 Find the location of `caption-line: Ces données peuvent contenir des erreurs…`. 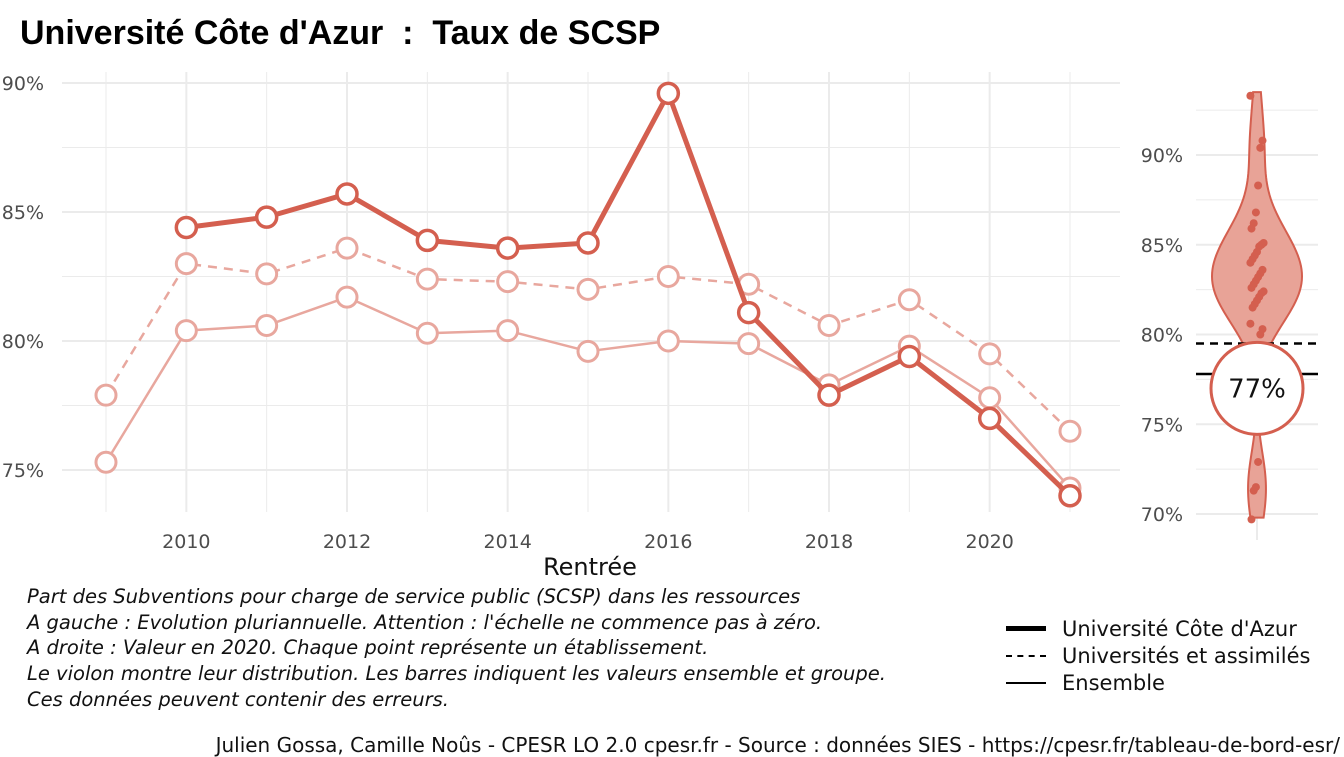

caption-line: Ces données peuvent contenir des erreurs… is located at coordinates (238, 699).